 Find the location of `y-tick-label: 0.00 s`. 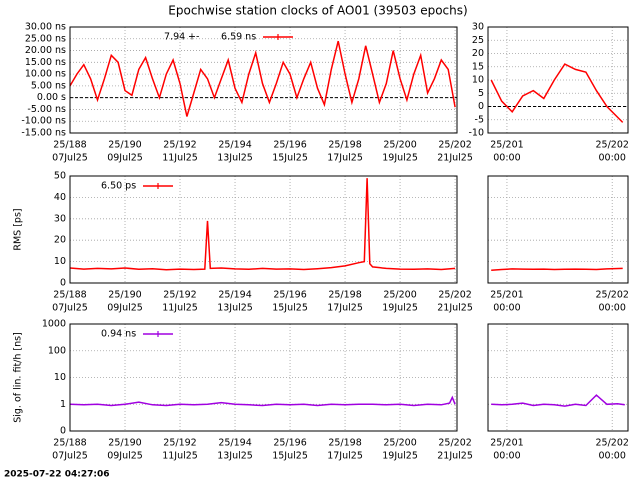

y-tick-label: 0.00 s is located at coordinates (51, 97).